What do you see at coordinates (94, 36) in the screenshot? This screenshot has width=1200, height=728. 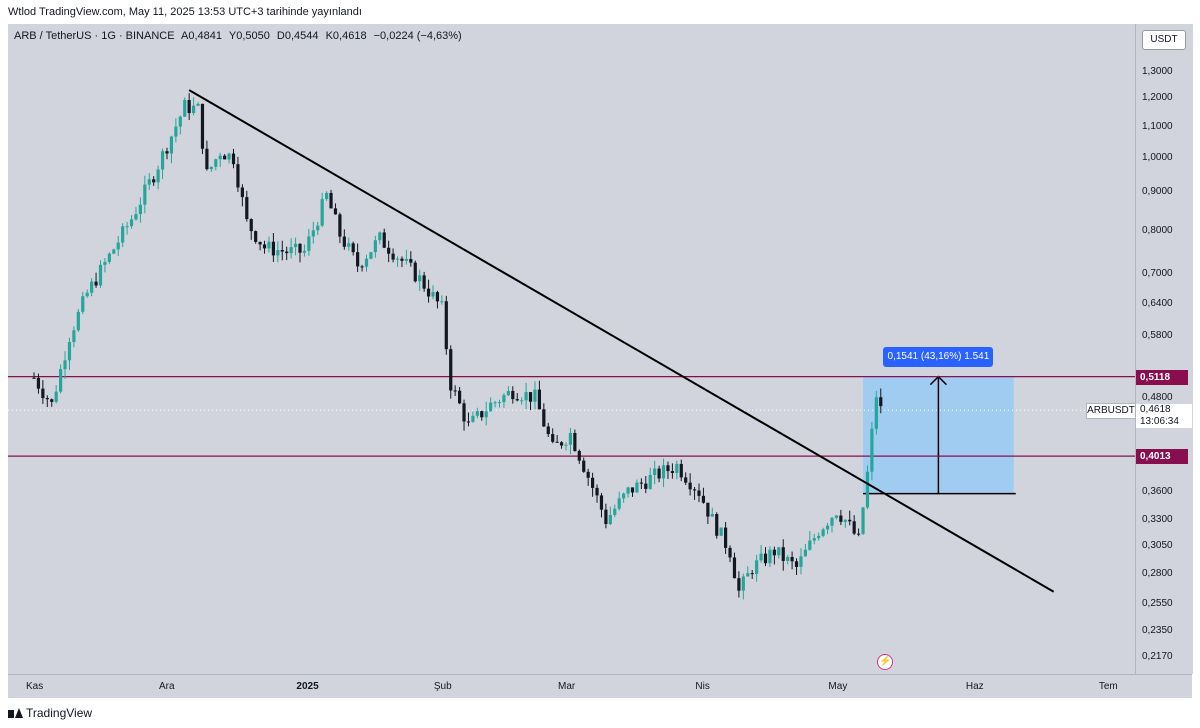 I see `legend-symbol: ARB / TetherUS · 1G · BINANCE` at bounding box center [94, 36].